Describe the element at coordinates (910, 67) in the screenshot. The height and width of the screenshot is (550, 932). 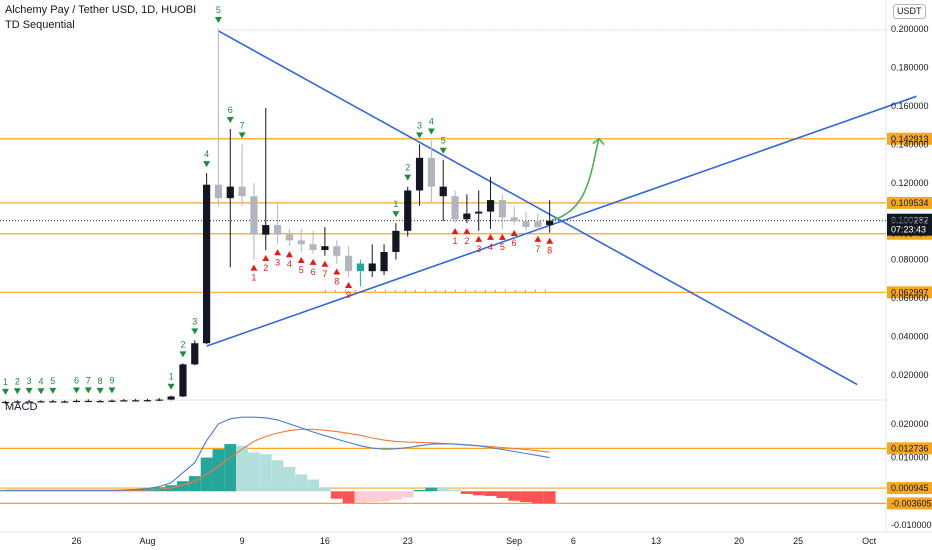
I see `price-tick-label: 0.180000` at that location.